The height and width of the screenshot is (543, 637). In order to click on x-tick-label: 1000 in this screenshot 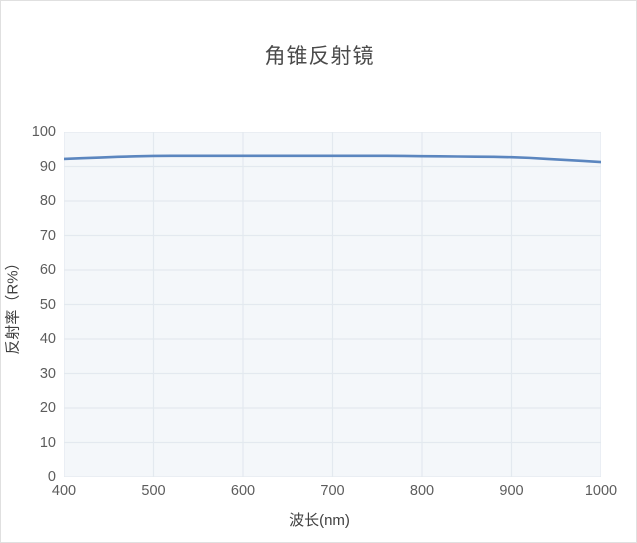, I will do `click(601, 491)`.